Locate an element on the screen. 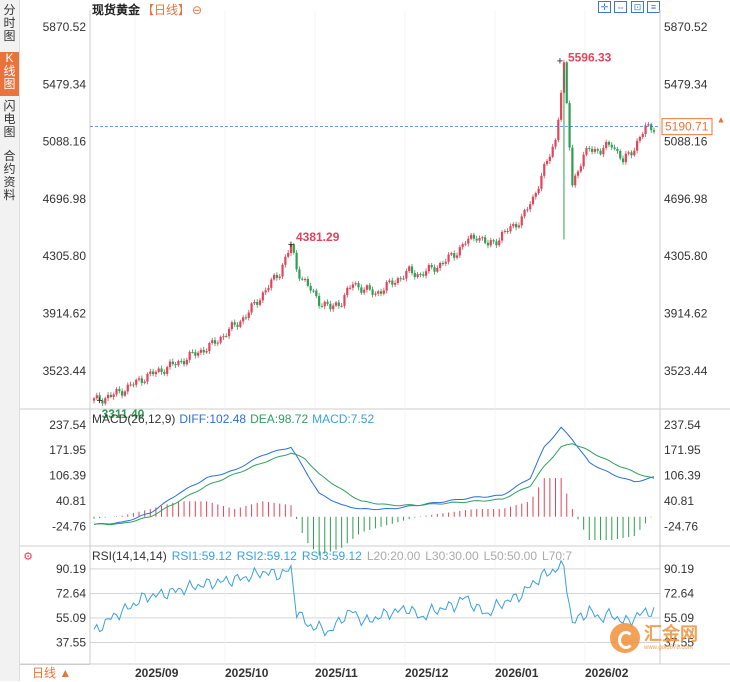 This screenshot has height=682, width=730. menu-icon: ≡ is located at coordinates (653, 7).